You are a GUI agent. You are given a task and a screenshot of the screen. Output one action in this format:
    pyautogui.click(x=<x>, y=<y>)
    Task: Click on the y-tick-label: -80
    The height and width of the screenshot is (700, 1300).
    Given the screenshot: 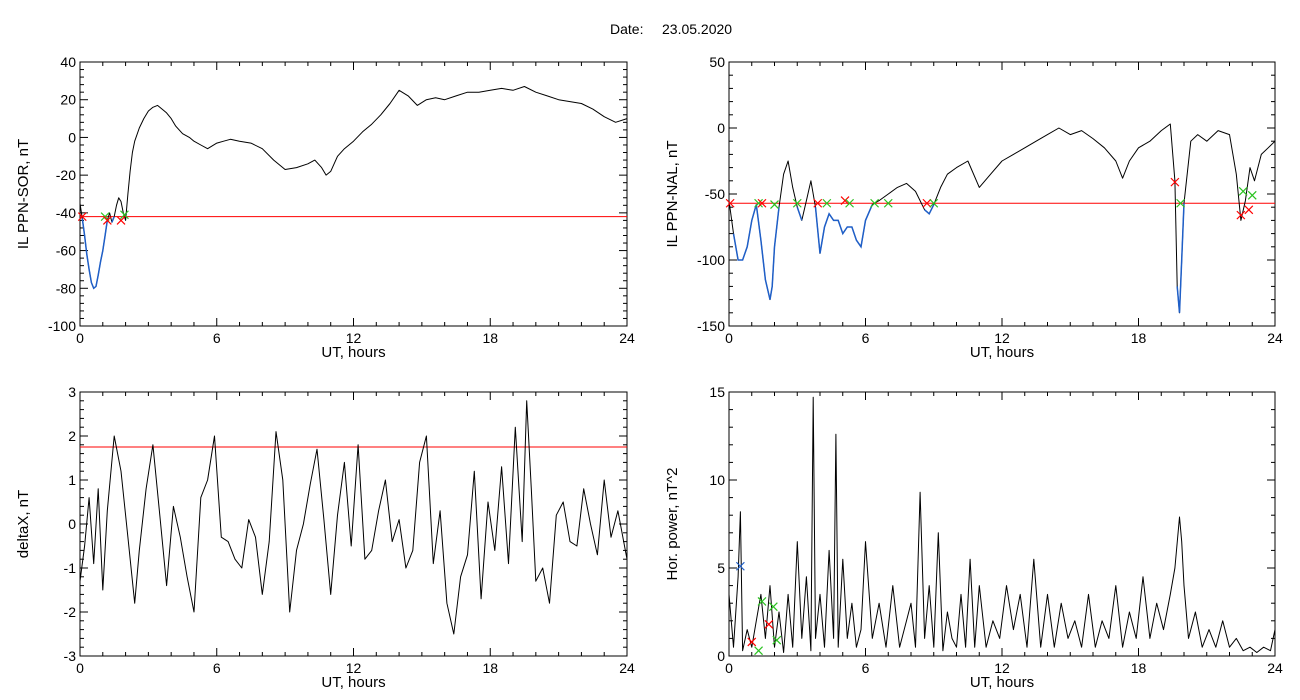 What is the action you would take?
    pyautogui.click(x=66, y=288)
    